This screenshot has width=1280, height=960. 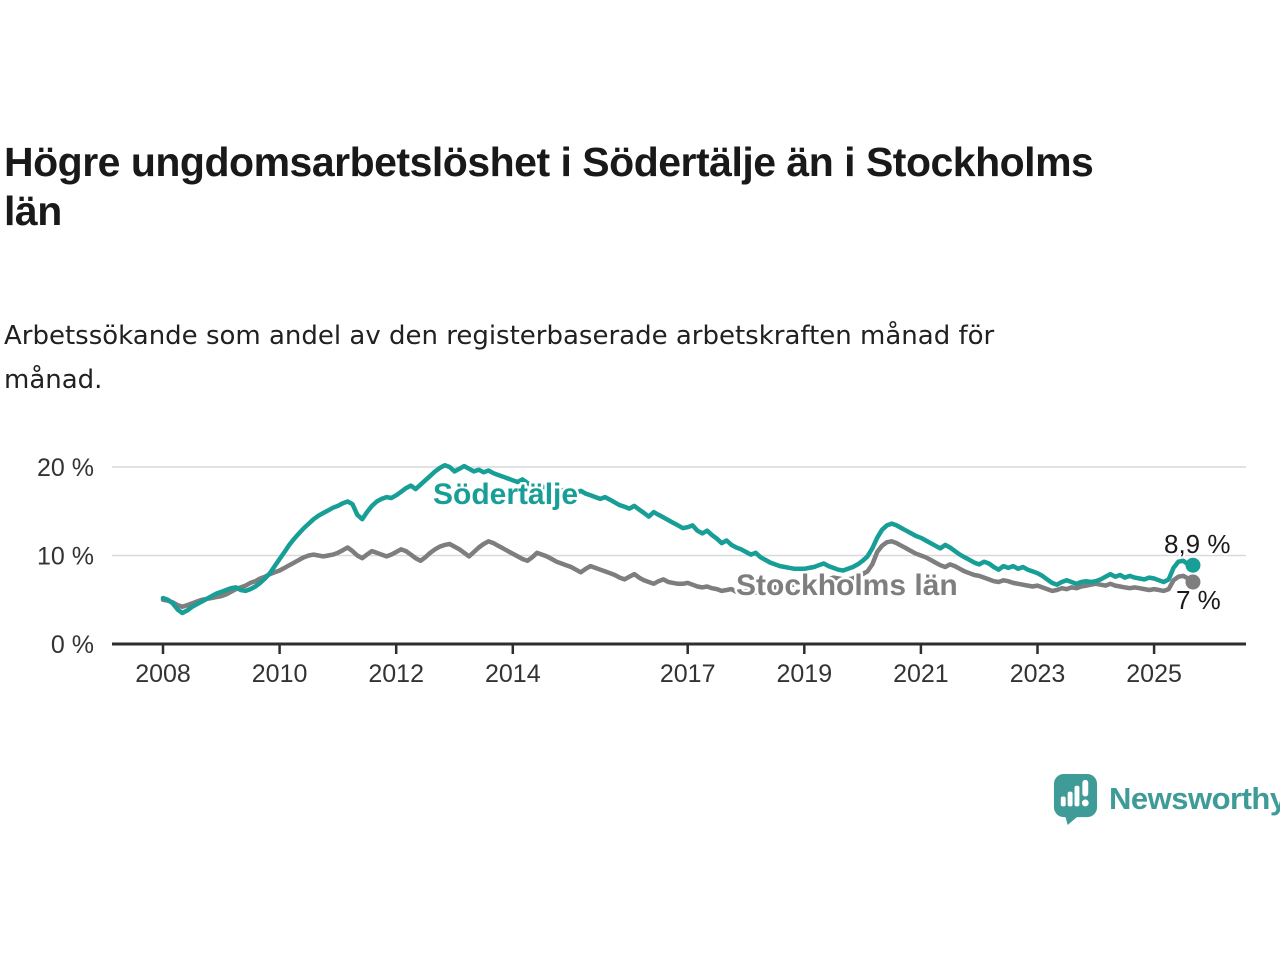 I want to click on series-end-dot-stockholms-lan, so click(x=1193, y=582).